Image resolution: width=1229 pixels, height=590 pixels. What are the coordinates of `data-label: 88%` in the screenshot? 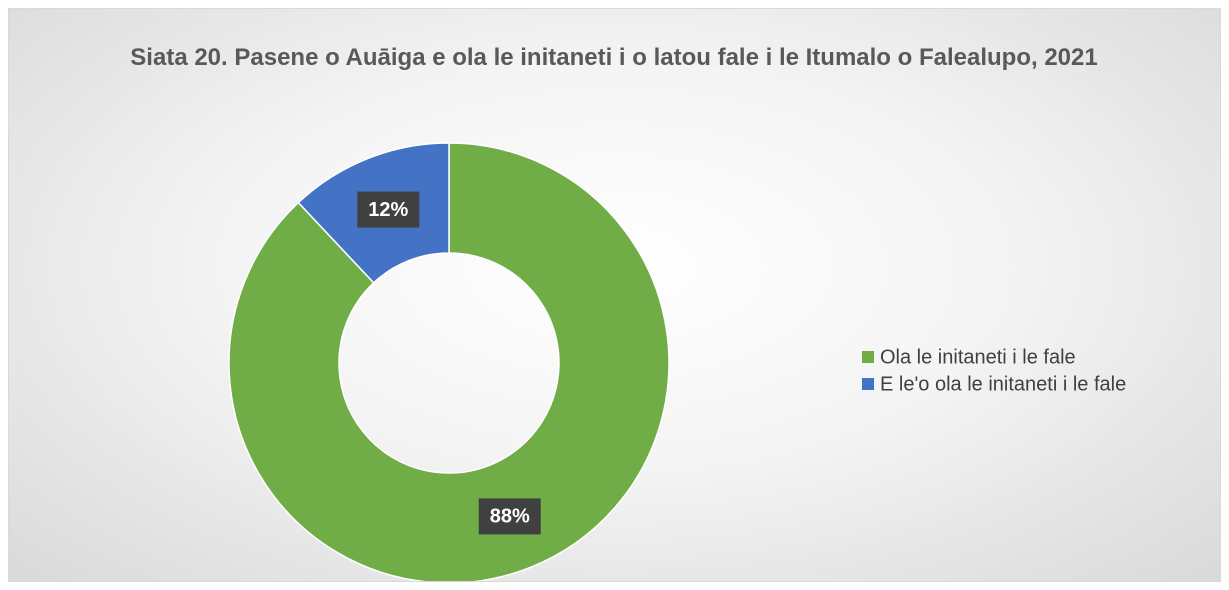 It's located at (510, 517).